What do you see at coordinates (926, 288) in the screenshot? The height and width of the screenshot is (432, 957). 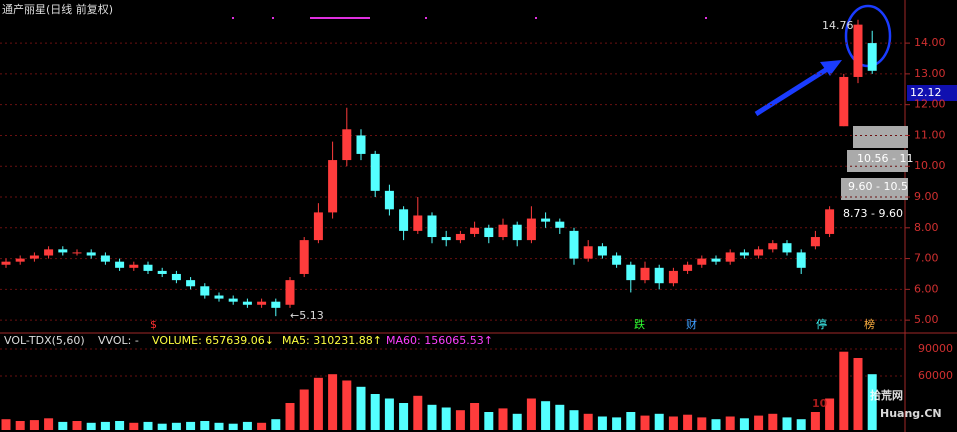 I see `y-tick-label: 6.00` at bounding box center [926, 288].